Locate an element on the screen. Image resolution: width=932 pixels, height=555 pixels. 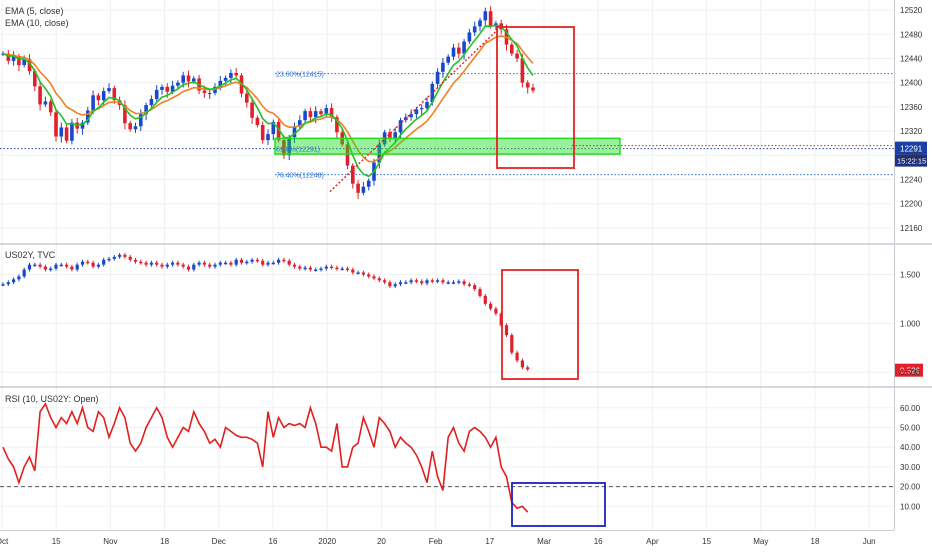
fib-label-76: 76.40%(12248) is located at coordinates (300, 176).